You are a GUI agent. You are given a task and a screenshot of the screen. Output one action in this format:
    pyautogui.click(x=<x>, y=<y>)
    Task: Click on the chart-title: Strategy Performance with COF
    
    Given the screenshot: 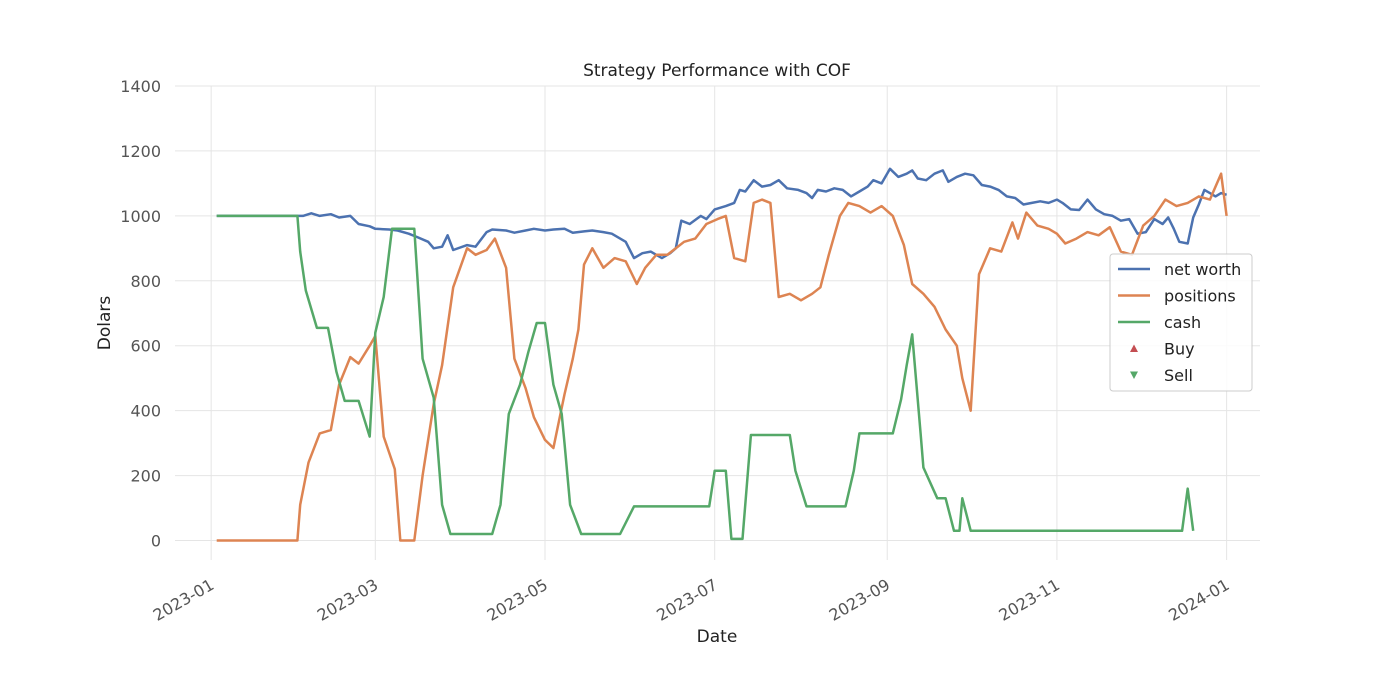 What is the action you would take?
    pyautogui.click(x=717, y=71)
    